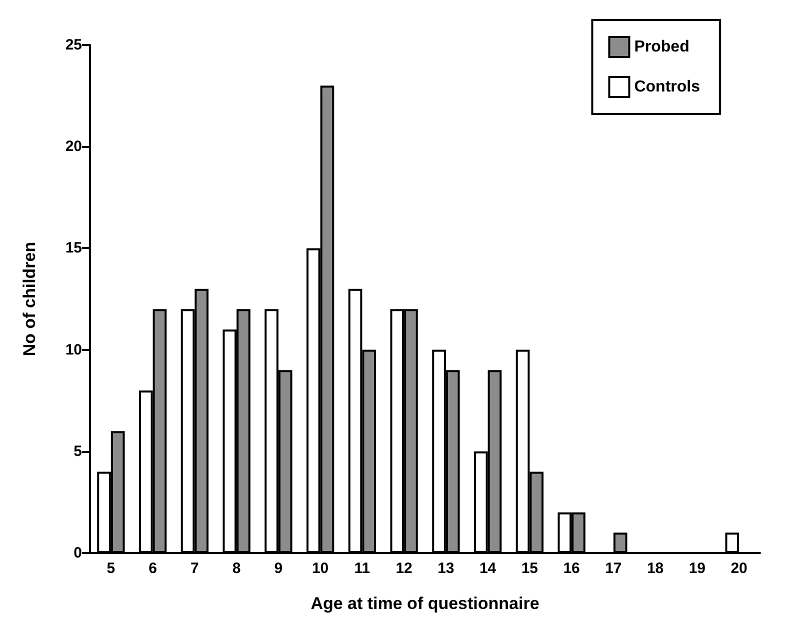 The image size is (790, 623). Describe the element at coordinates (488, 568) in the screenshot. I see `x-tick-label: 14` at that location.